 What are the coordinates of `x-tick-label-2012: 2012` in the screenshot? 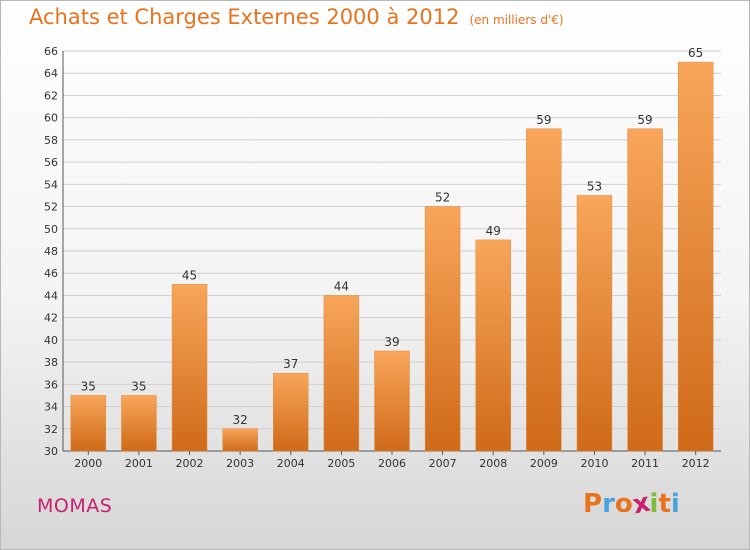 It's located at (696, 463).